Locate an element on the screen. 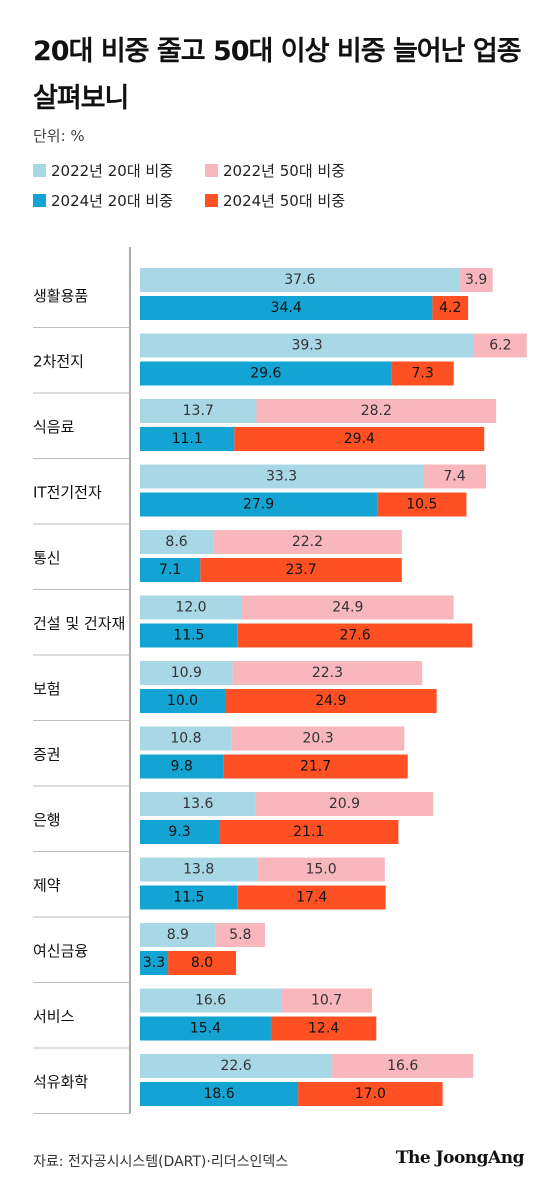  data-label-2024-20s: 9.3 is located at coordinates (179, 832).